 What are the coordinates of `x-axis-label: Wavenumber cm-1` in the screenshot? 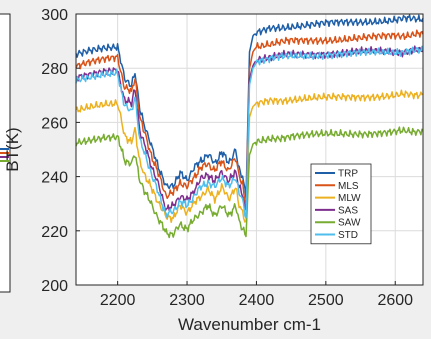 It's located at (249, 324).